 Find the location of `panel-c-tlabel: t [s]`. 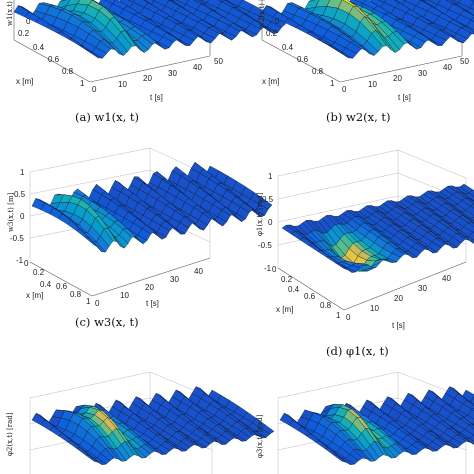

panel-c-tlabel: t [s] is located at coordinates (152, 303).